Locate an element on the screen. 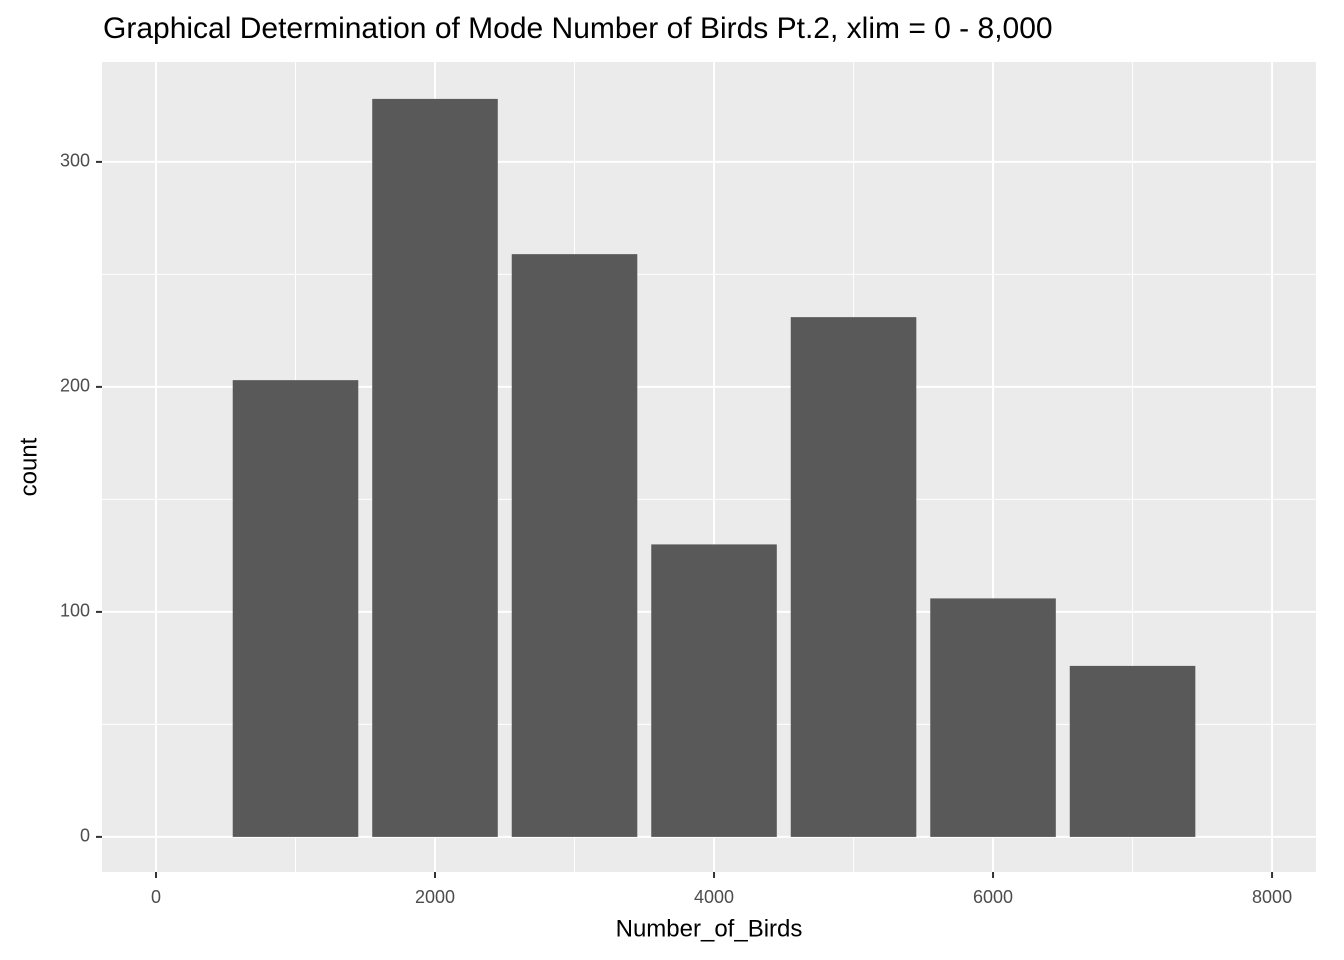 Image resolution: width=1344 pixels, height=960 pixels. x-tick-label: 4000 is located at coordinates (714, 897).